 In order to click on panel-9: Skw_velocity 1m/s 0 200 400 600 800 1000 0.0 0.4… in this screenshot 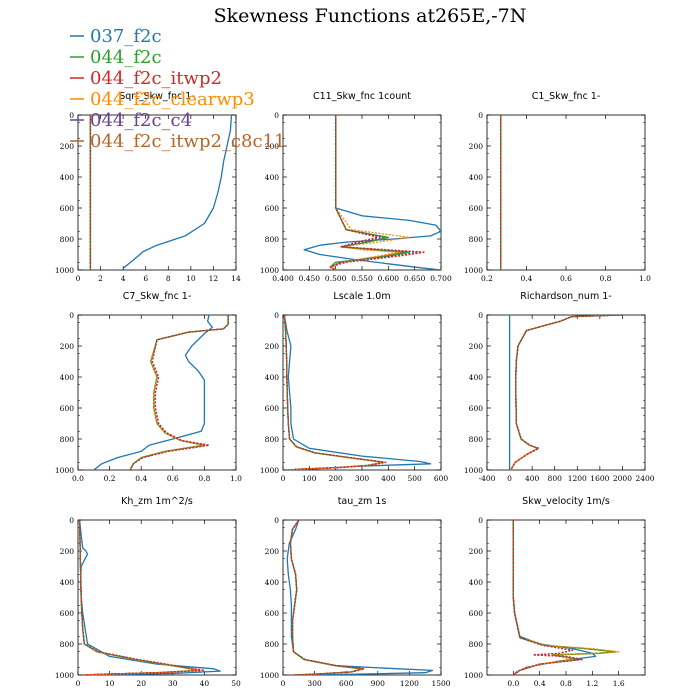, I will do `click(555, 592)`.